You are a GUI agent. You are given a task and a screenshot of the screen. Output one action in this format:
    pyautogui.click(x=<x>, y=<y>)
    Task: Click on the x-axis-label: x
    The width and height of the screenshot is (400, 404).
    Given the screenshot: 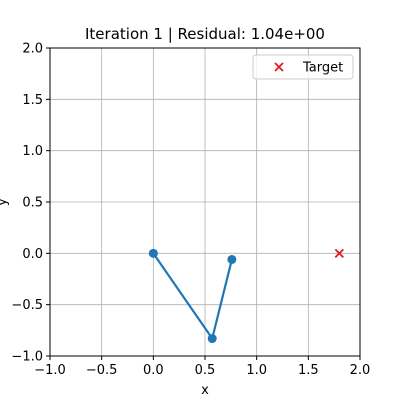 What is the action you would take?
    pyautogui.click(x=205, y=390)
    